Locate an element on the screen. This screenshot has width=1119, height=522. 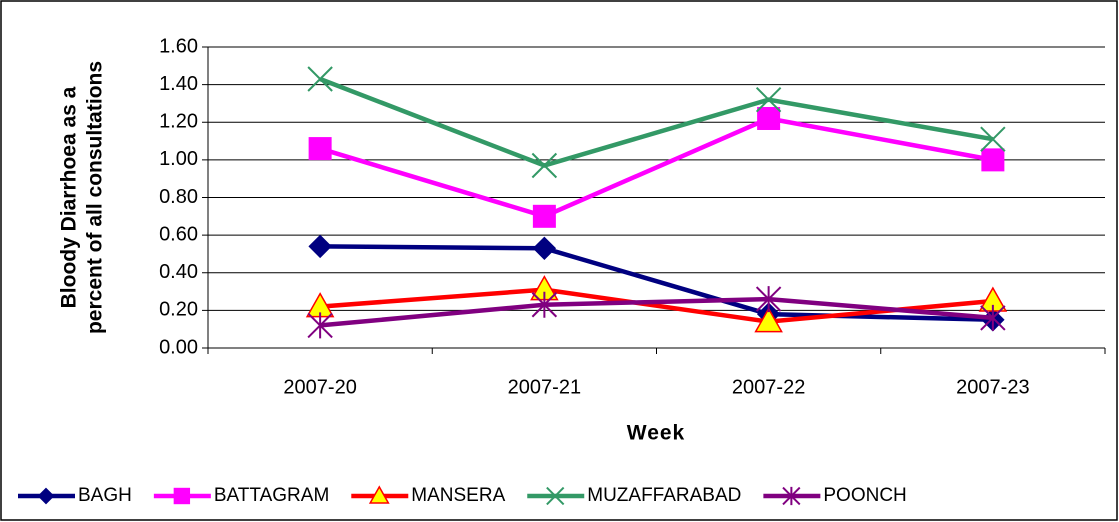
x-axis-title: Week is located at coordinates (656, 433).